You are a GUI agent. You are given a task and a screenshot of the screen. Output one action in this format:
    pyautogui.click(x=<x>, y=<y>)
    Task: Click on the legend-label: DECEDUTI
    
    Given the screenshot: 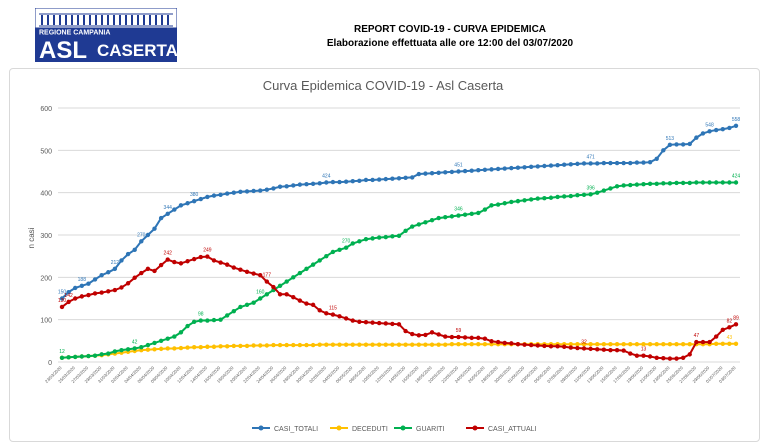 What is the action you would take?
    pyautogui.click(x=370, y=429)
    